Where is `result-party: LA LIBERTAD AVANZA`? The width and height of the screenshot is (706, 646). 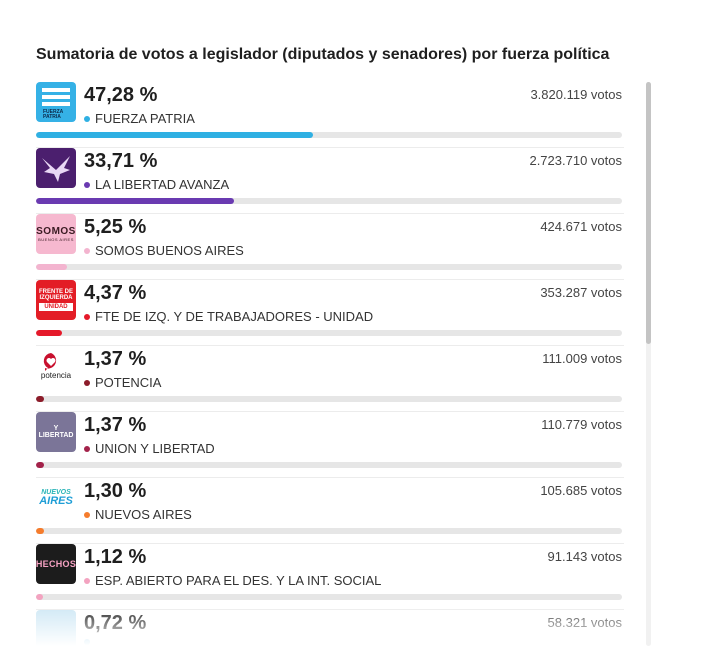
result-party: LA LIBERTAD AVANZA is located at coordinates (156, 184).